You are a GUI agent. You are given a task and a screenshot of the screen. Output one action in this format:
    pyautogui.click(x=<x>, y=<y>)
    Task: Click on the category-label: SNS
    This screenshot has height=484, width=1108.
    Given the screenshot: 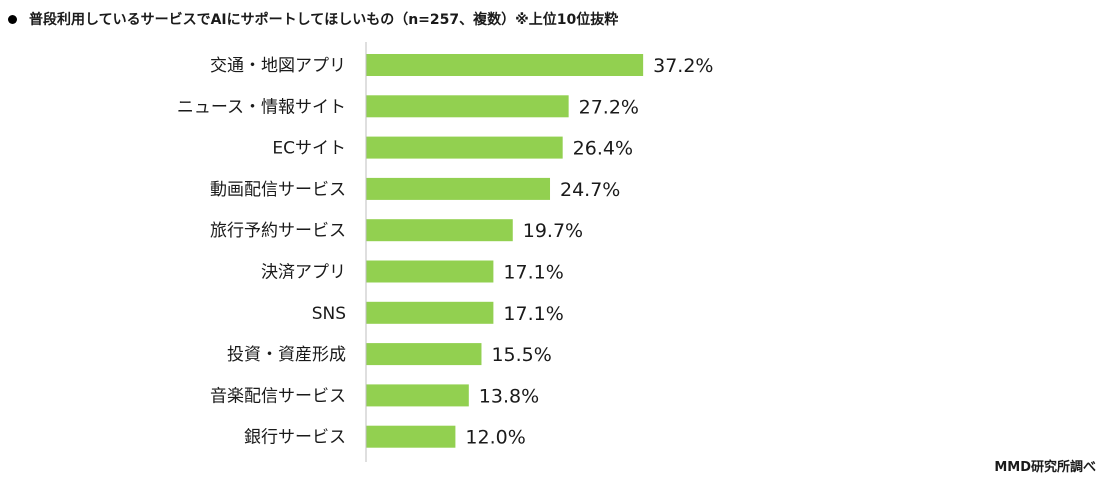 What is the action you would take?
    pyautogui.click(x=329, y=314)
    